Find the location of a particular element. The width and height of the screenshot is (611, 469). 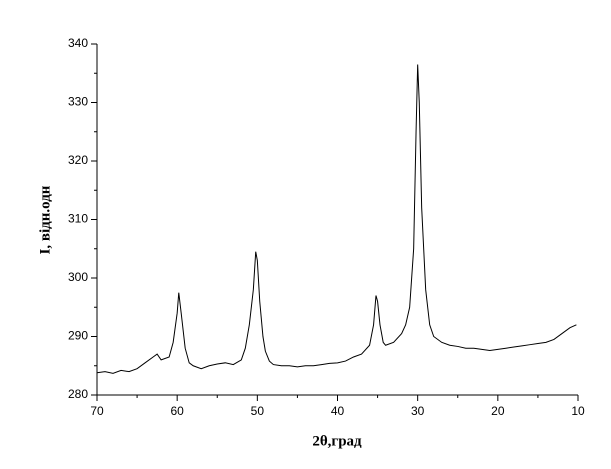

x-tick-label: 10 is located at coordinates (578, 411).